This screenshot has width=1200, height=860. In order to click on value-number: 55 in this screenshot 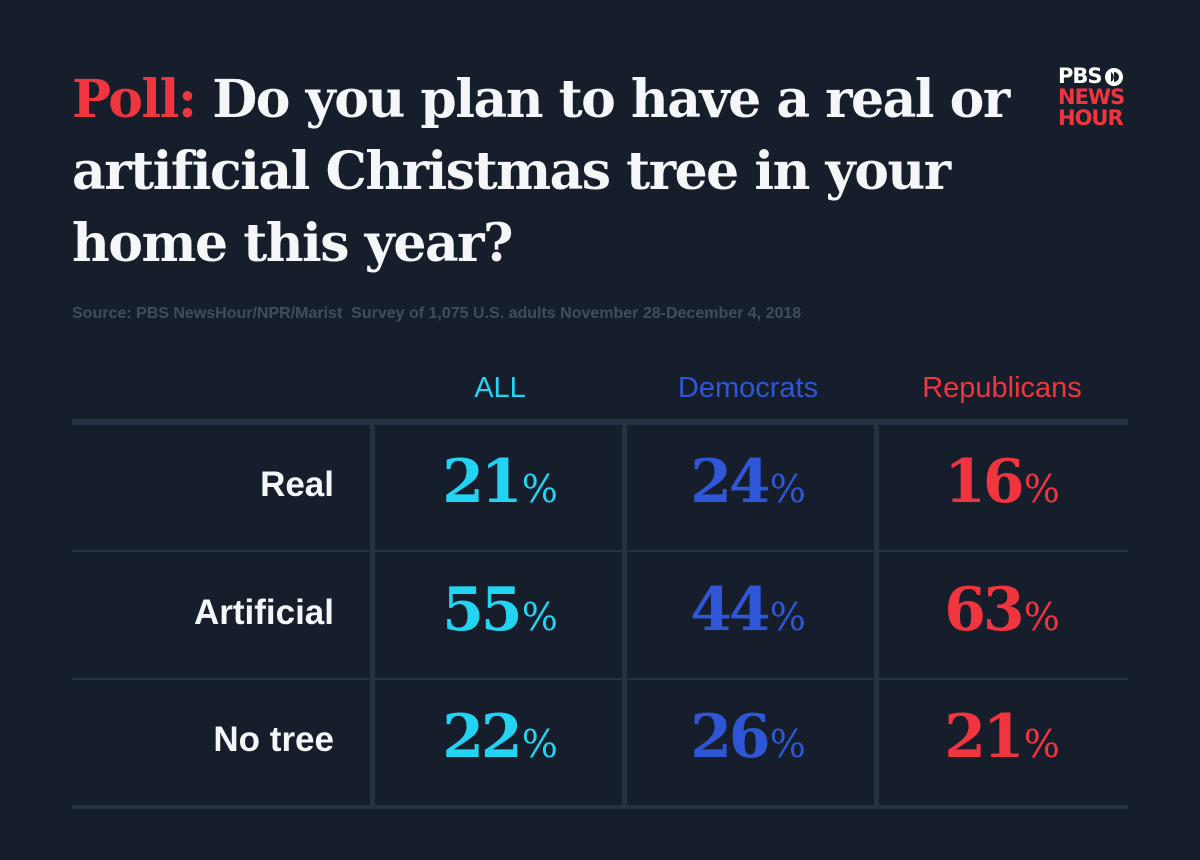, I will do `click(482, 610)`.